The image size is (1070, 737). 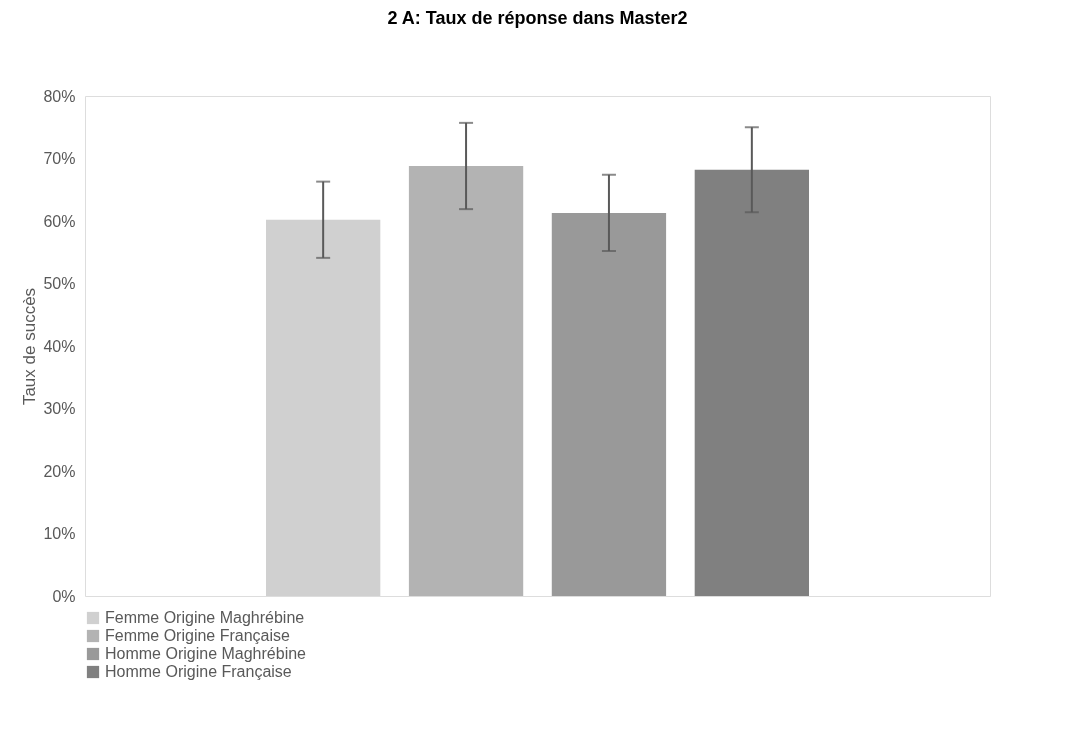 I want to click on y-tick-label: 0%, so click(x=64, y=596).